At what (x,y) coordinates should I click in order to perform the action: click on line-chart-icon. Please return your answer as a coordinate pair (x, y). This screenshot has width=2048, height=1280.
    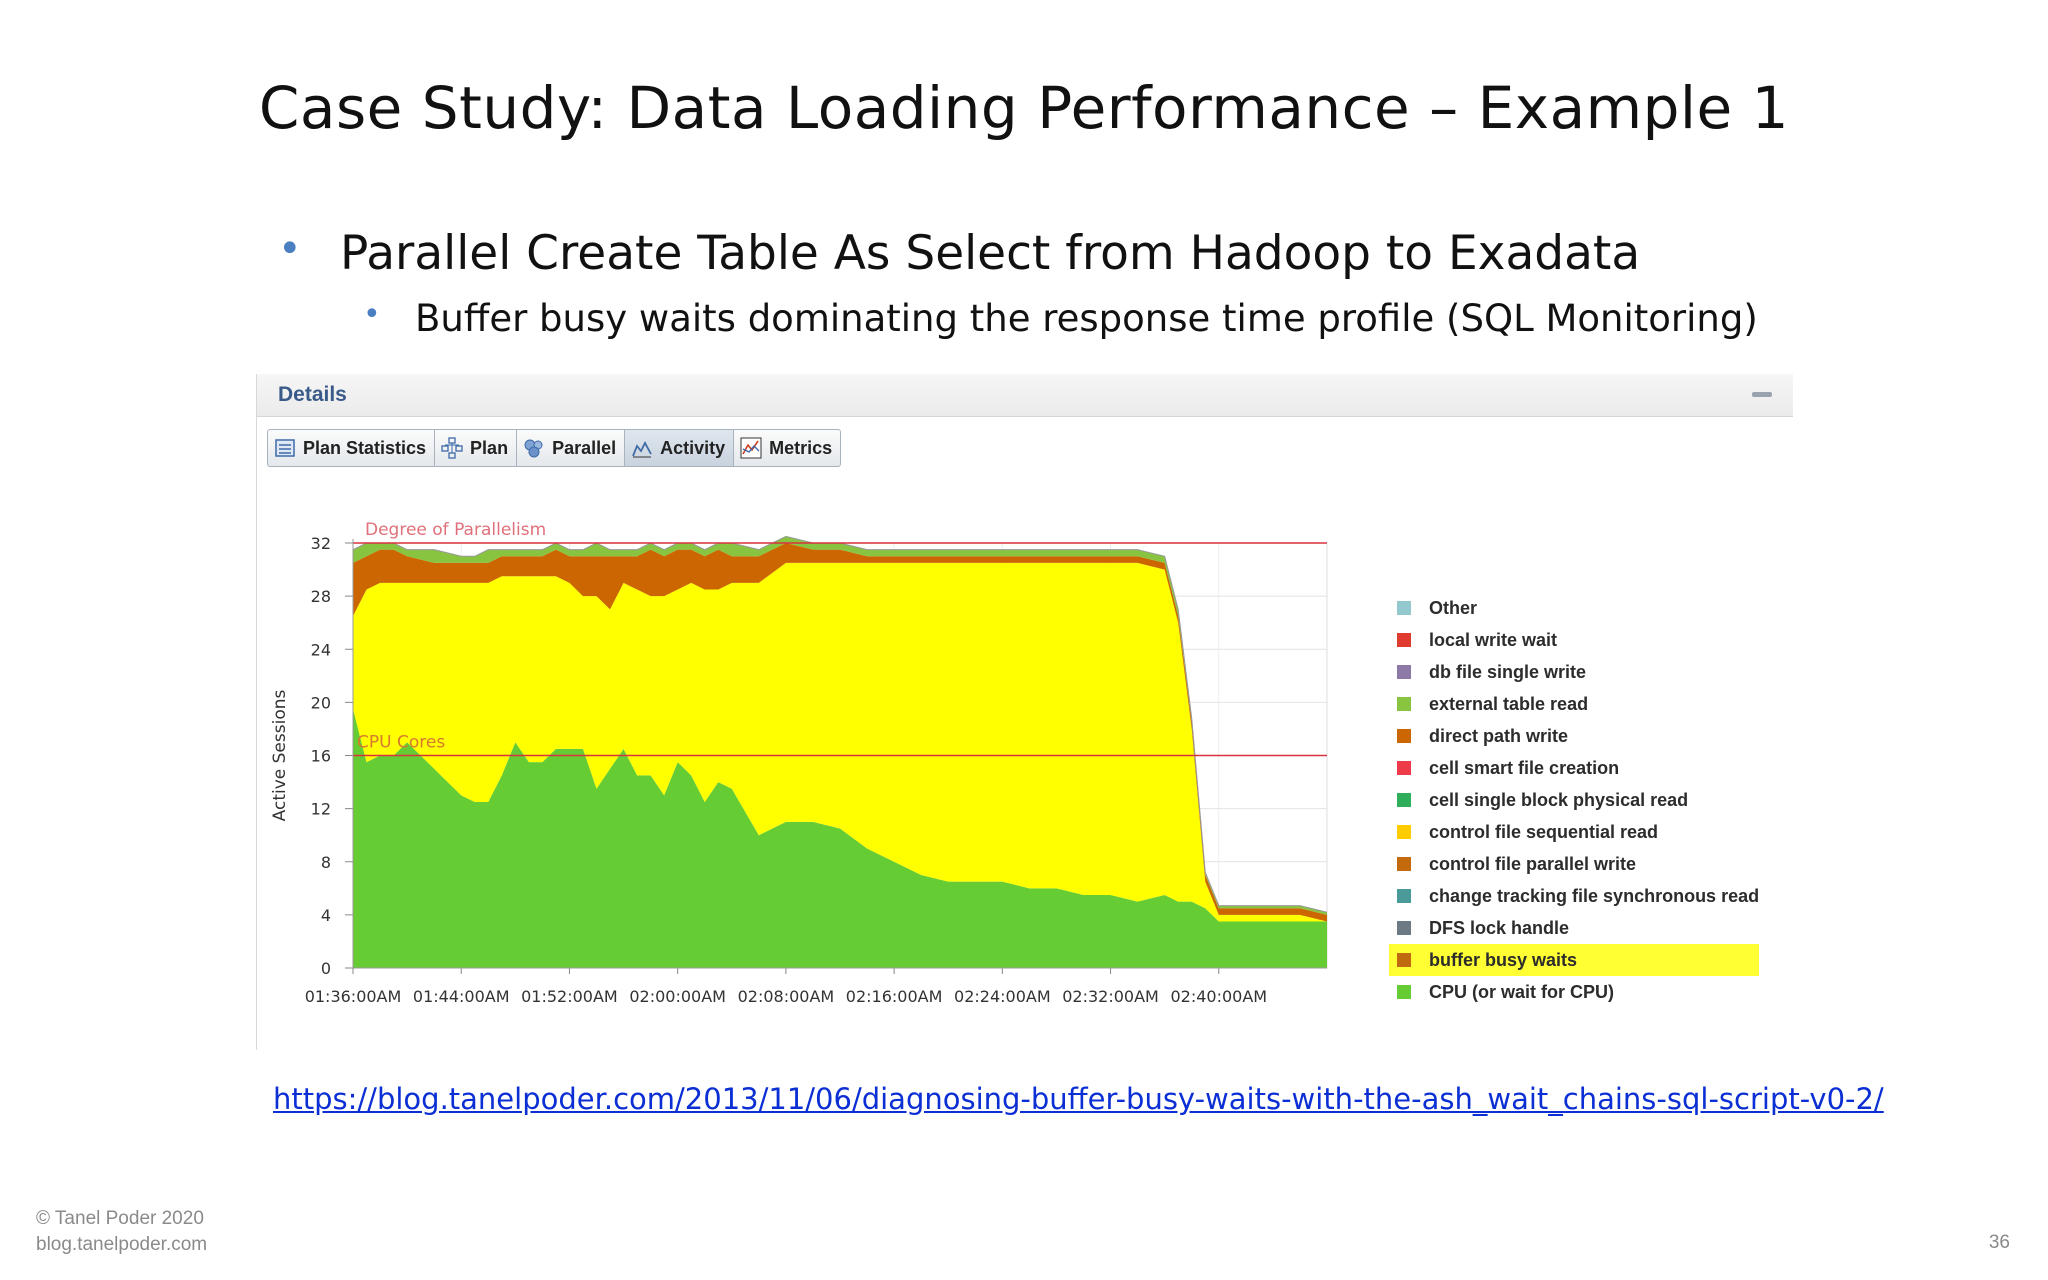
    Looking at the image, I should click on (751, 448).